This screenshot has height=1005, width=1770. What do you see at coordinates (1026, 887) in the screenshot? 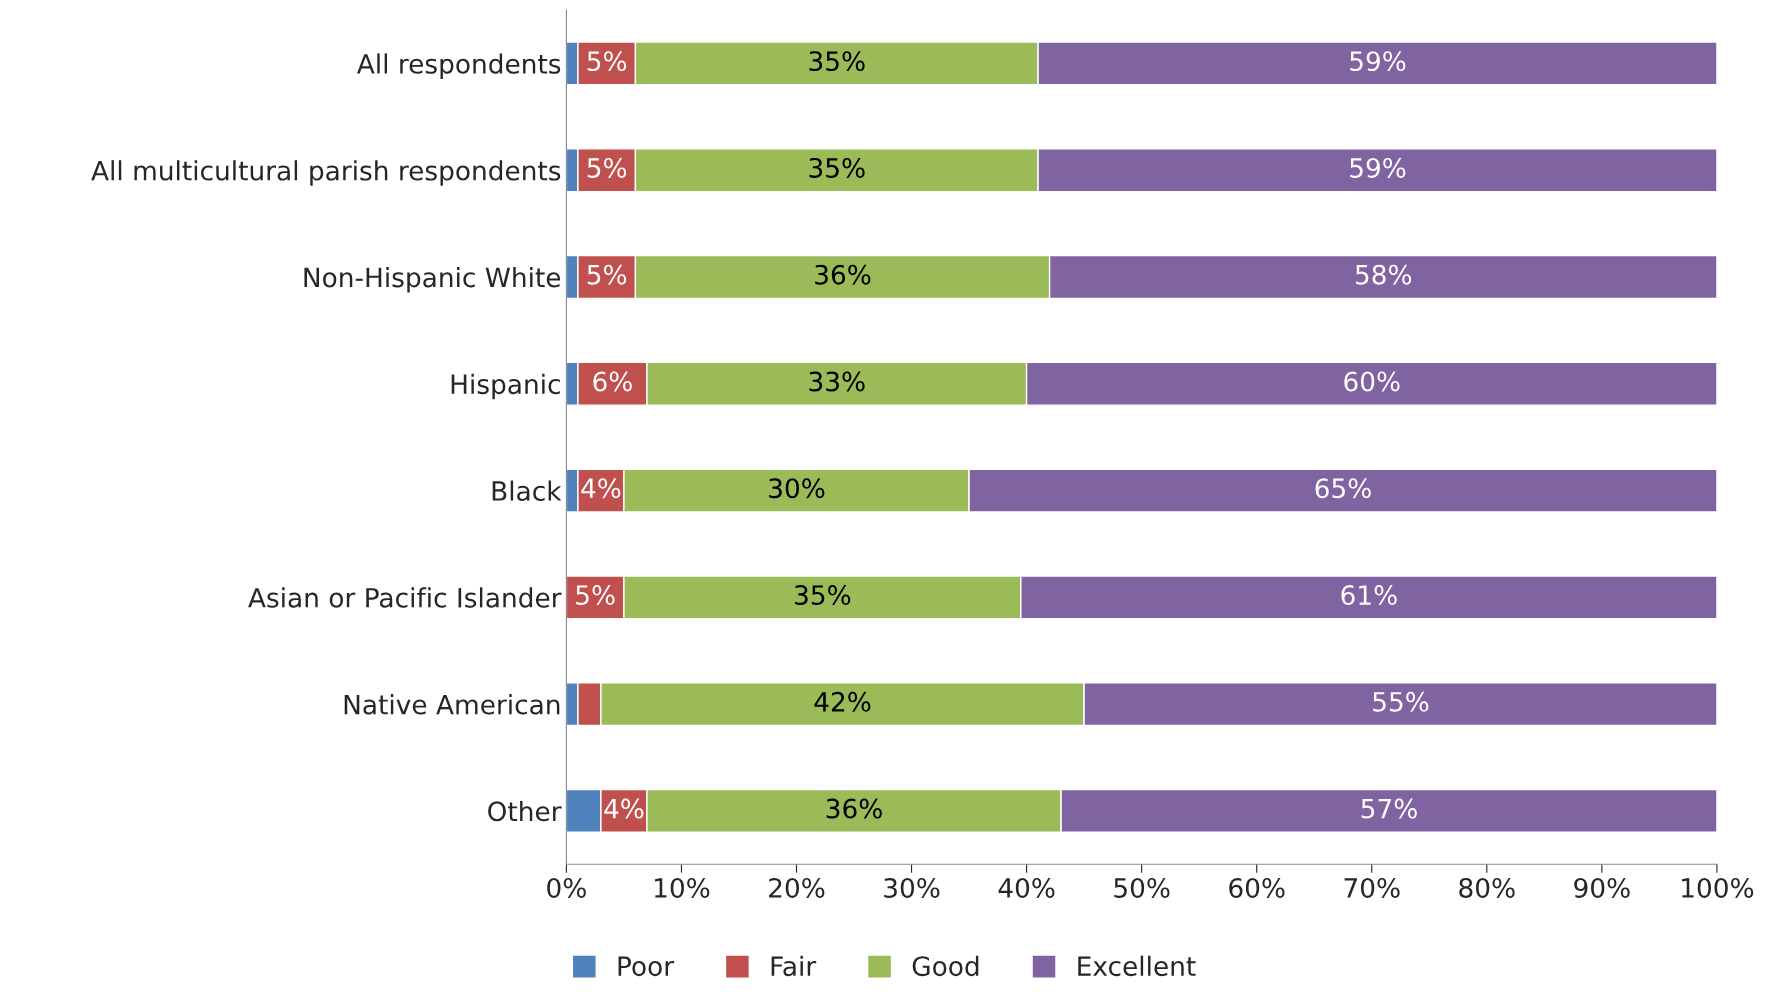
I see `x-tick-label: 40%` at bounding box center [1026, 887].